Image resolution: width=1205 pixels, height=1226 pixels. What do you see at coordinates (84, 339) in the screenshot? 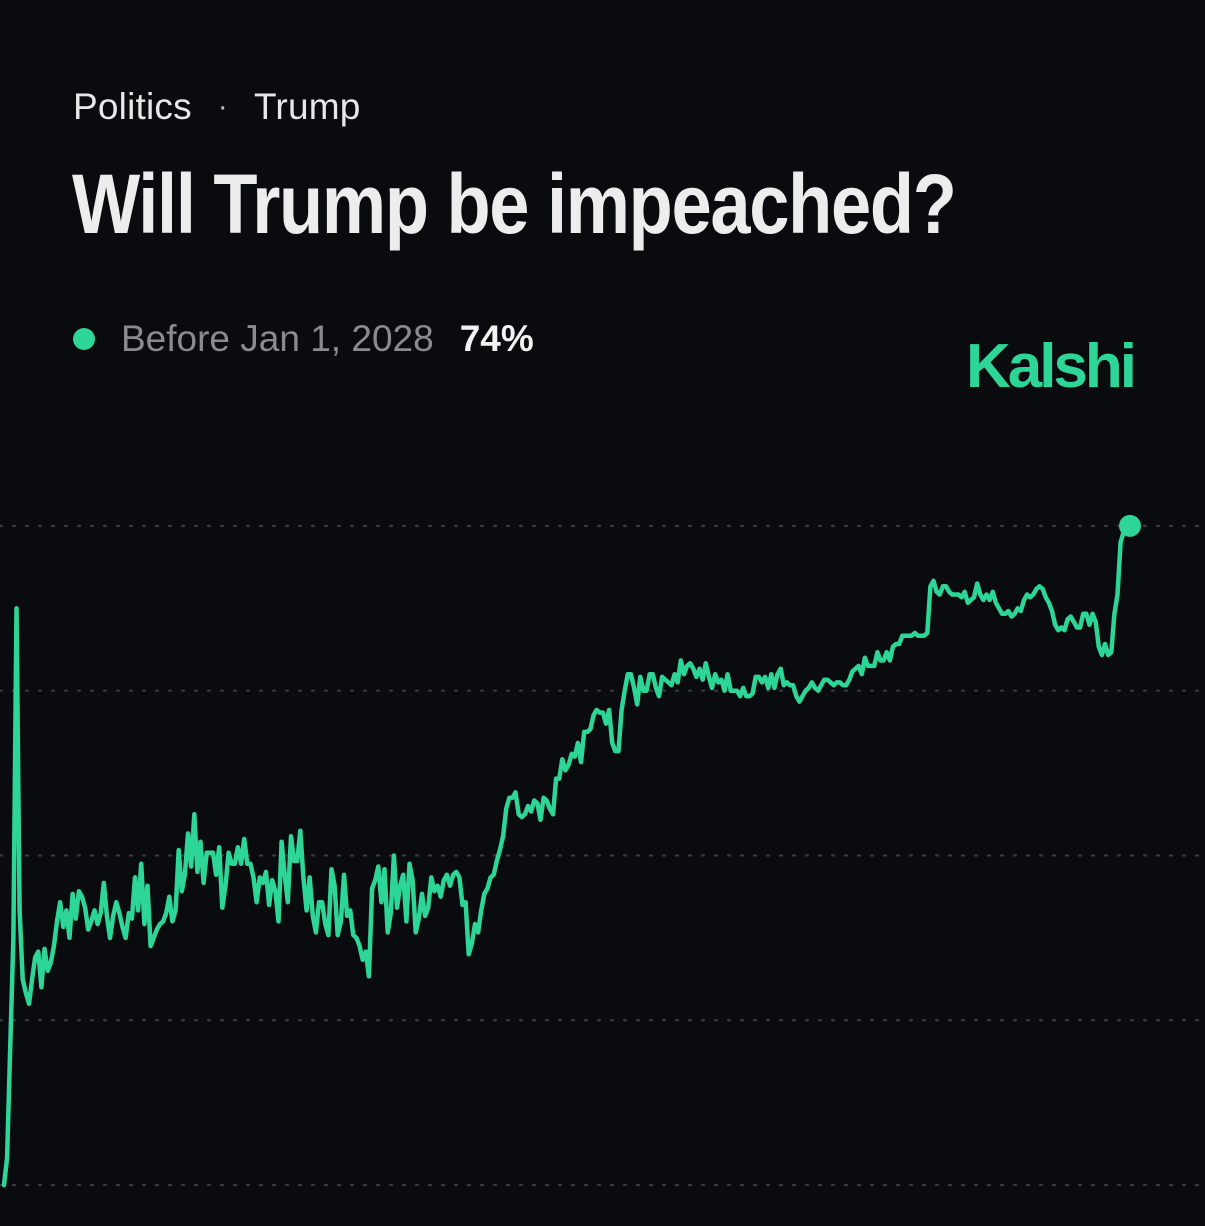
I see `outcome-dot-icon` at bounding box center [84, 339].